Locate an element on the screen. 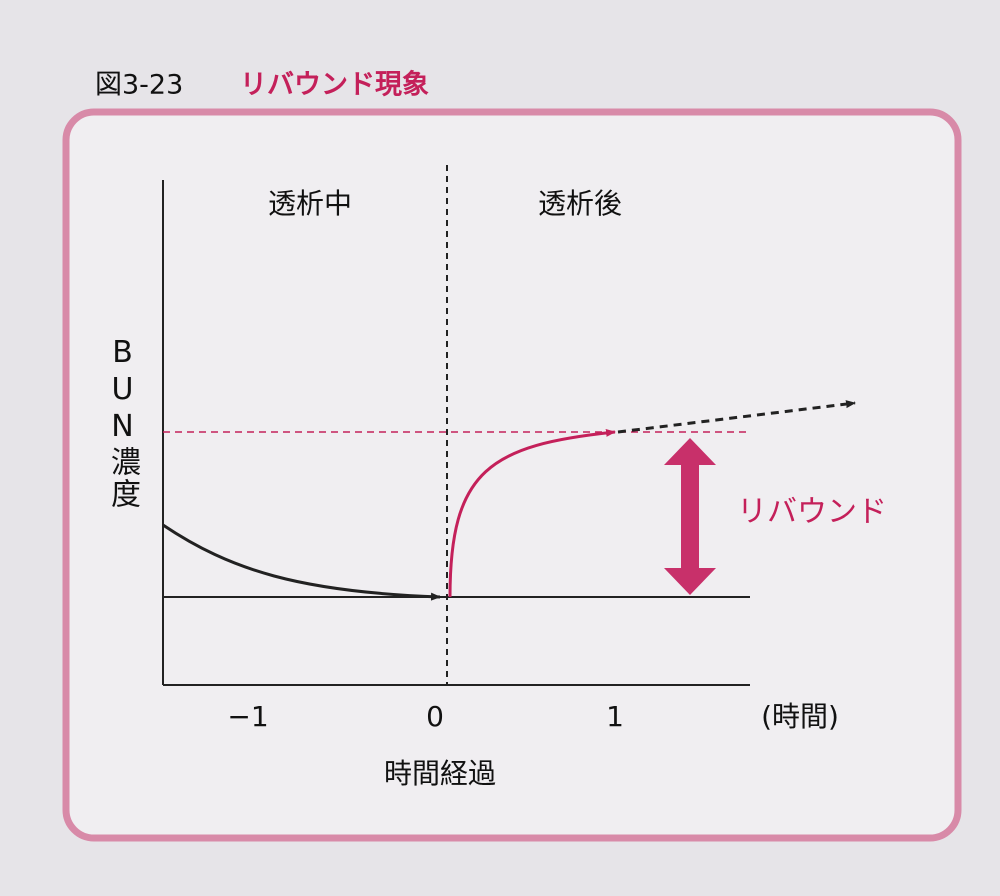  phase-label: 透析後 is located at coordinates (580, 203).